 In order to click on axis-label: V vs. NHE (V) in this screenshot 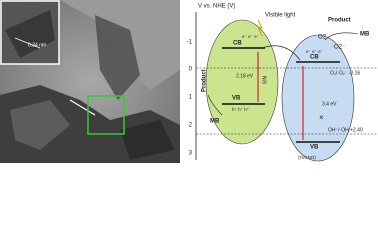, I will do `click(216, 7)`.